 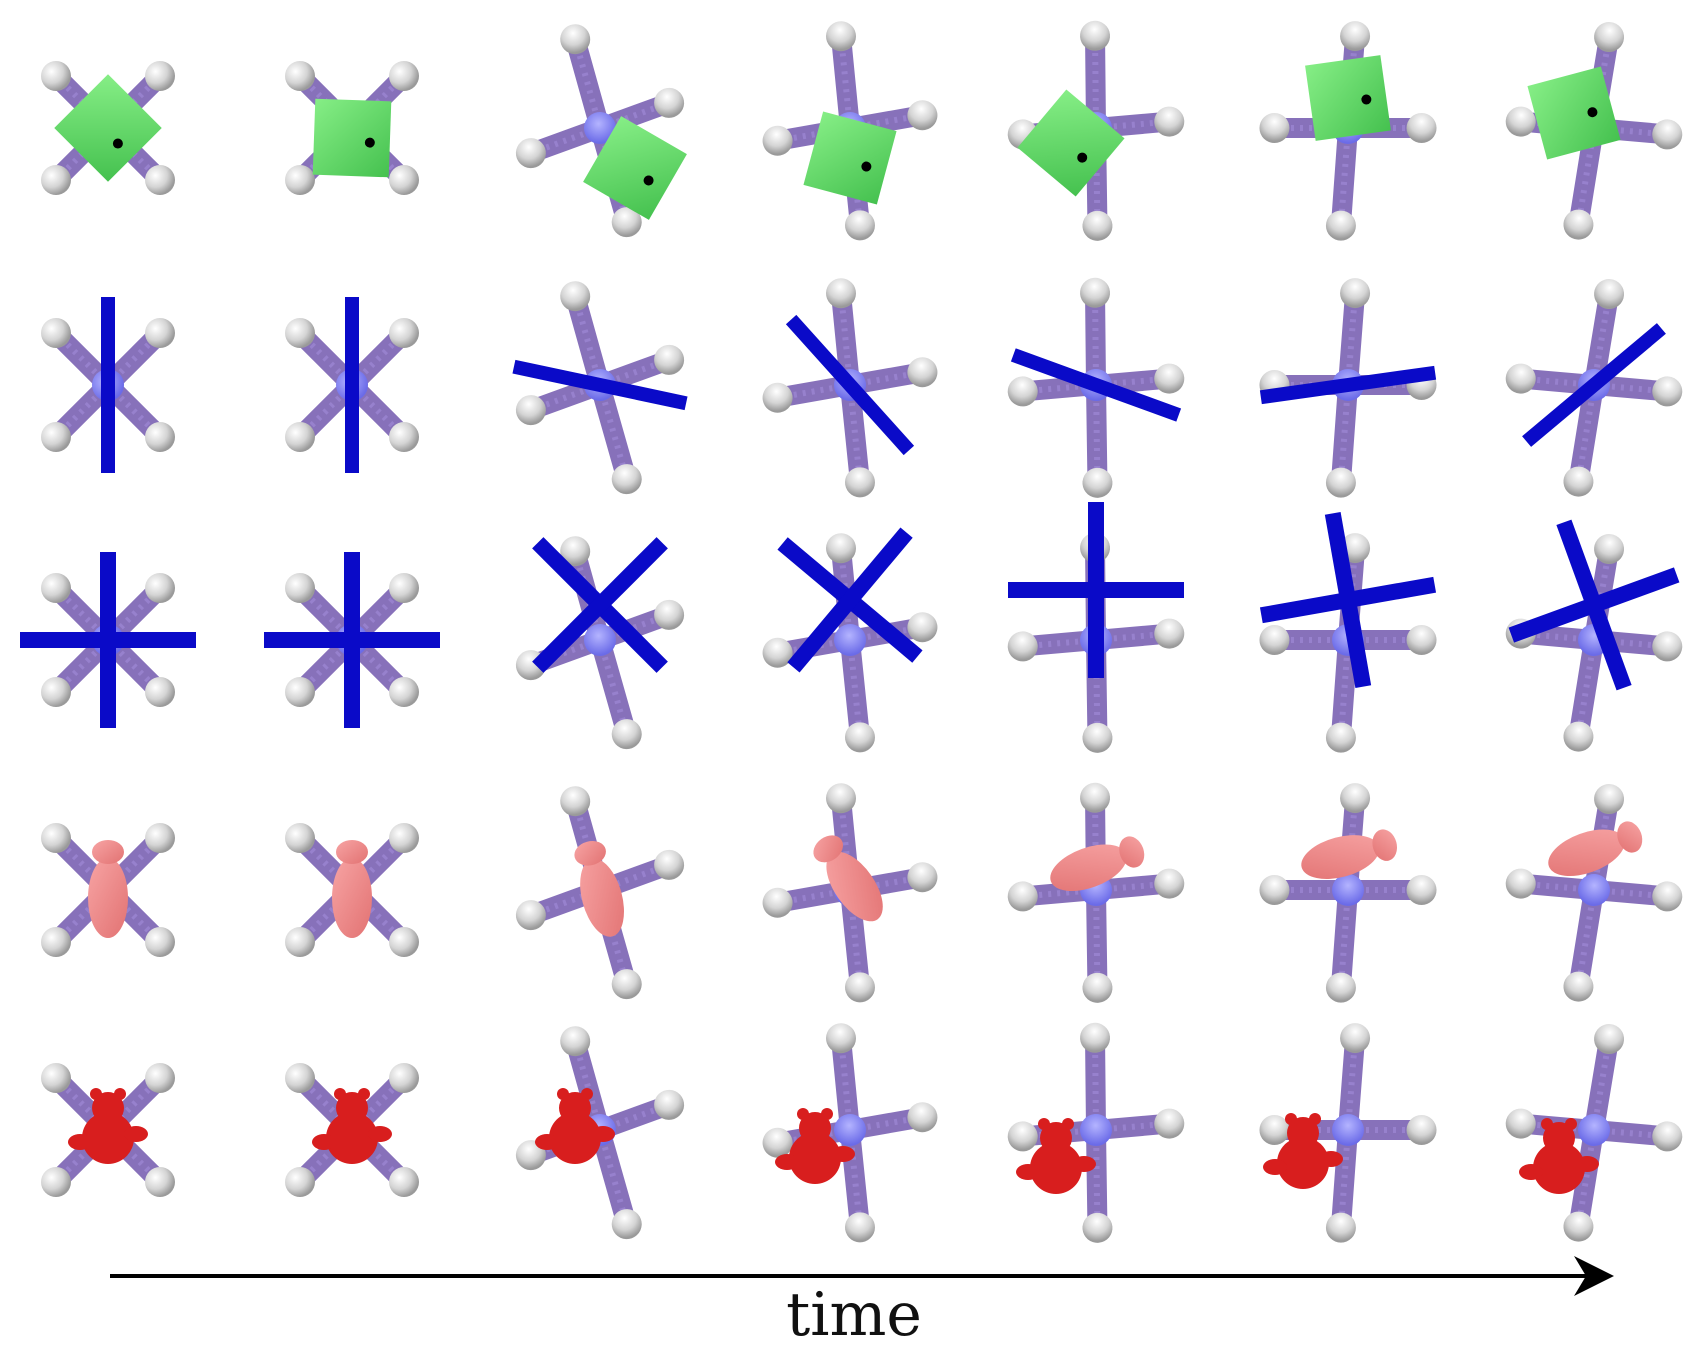 I want to click on bunny-object, so click(x=599, y=888).